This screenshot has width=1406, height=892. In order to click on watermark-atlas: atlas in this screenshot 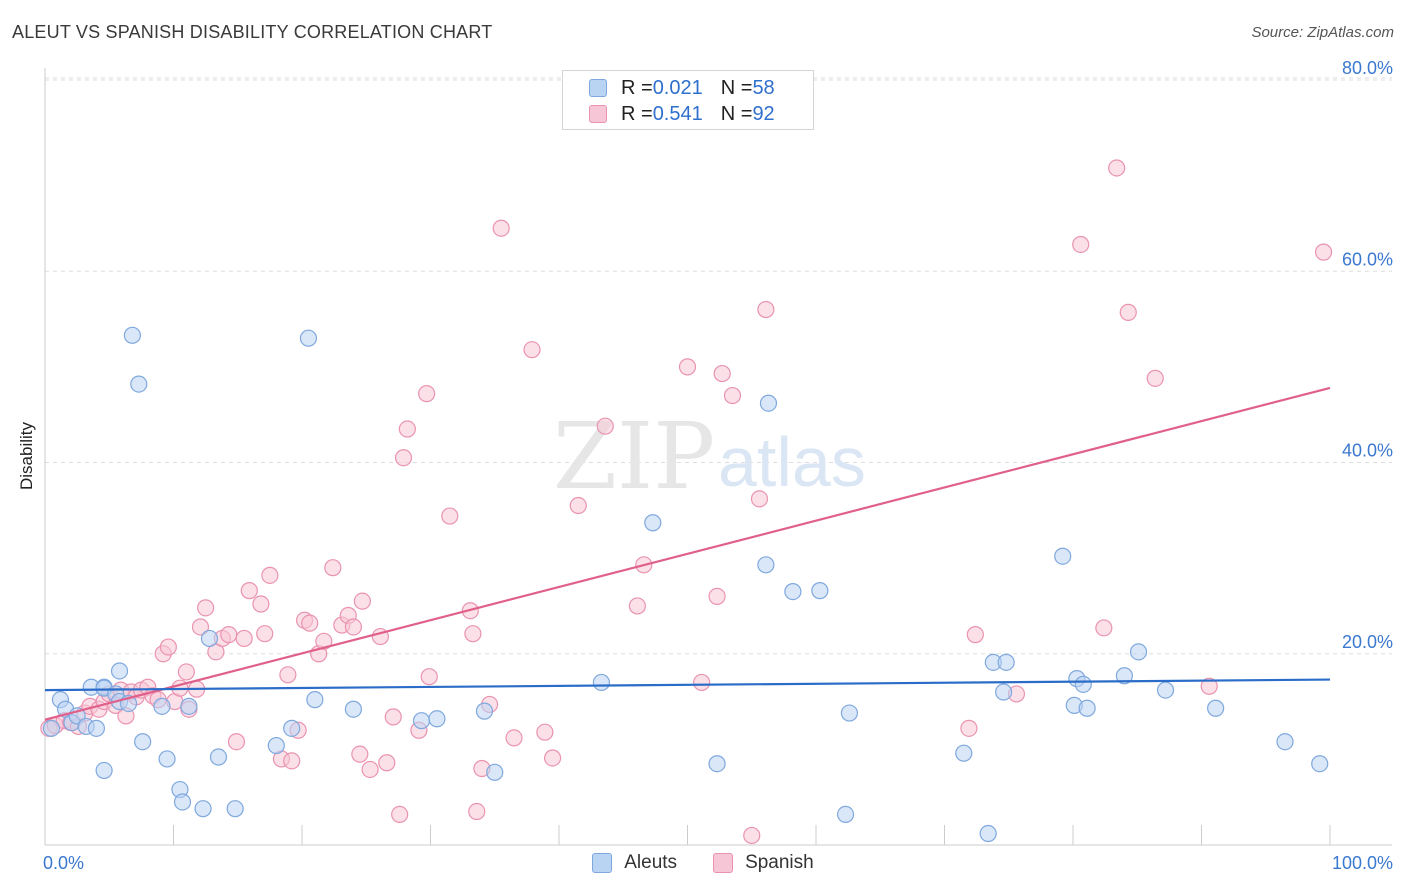, I will do `click(792, 462)`.